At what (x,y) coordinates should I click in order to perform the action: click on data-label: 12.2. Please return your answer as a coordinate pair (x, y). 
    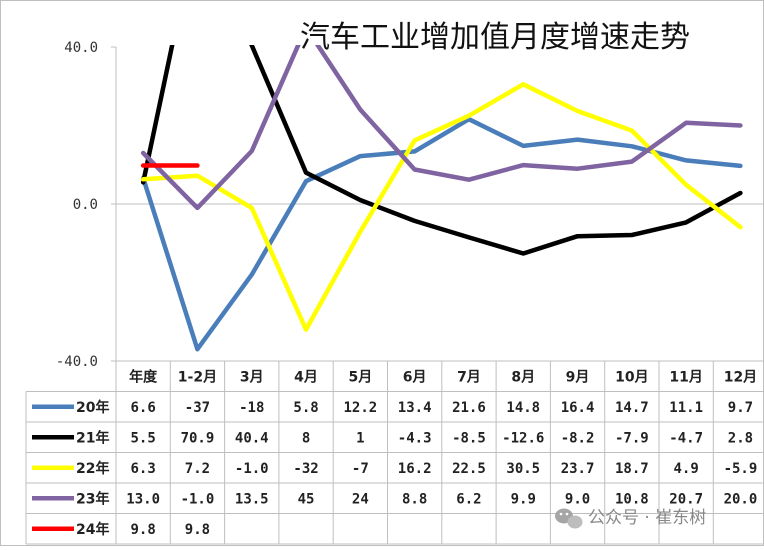
    Looking at the image, I should click on (360, 408).